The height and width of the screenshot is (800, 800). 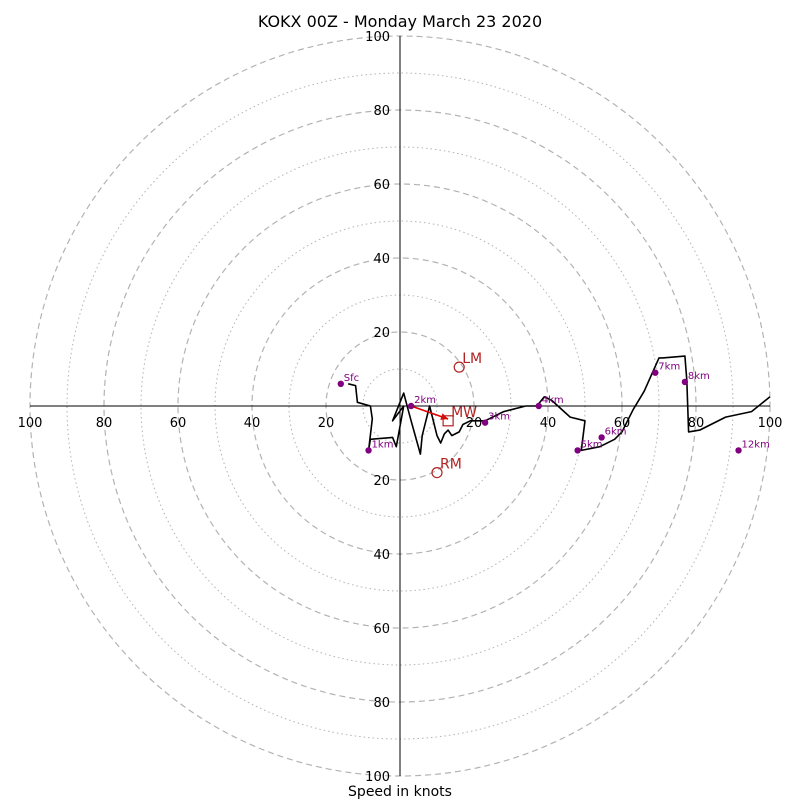 What do you see at coordinates (553, 400) in the screenshot?
I see `height-label-4km: 4km` at bounding box center [553, 400].